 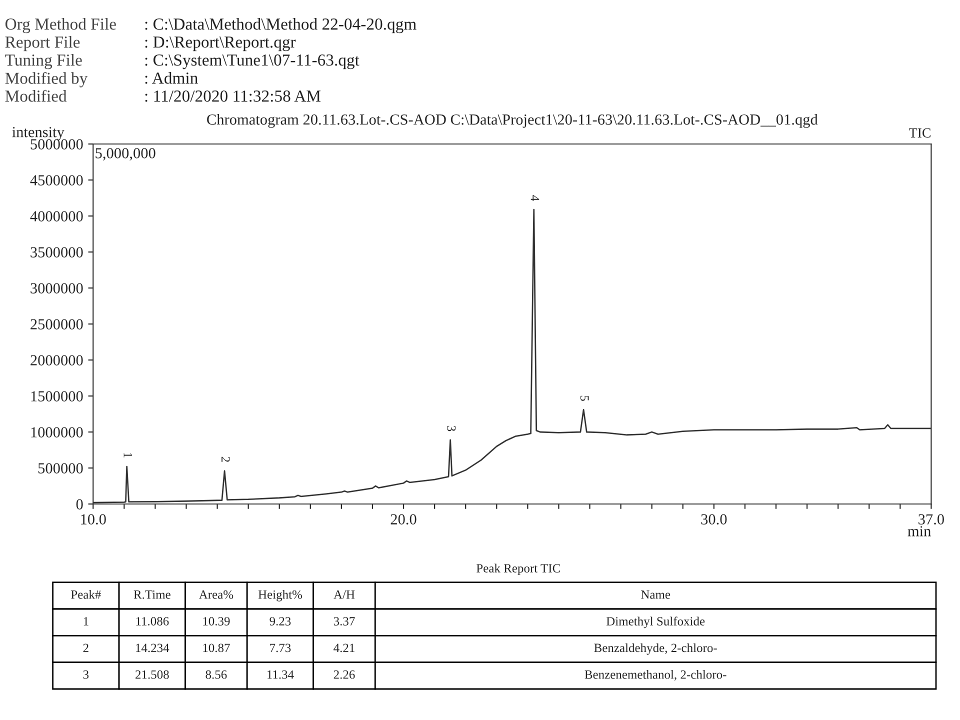 I want to click on text: 8.56, so click(x=216, y=674).